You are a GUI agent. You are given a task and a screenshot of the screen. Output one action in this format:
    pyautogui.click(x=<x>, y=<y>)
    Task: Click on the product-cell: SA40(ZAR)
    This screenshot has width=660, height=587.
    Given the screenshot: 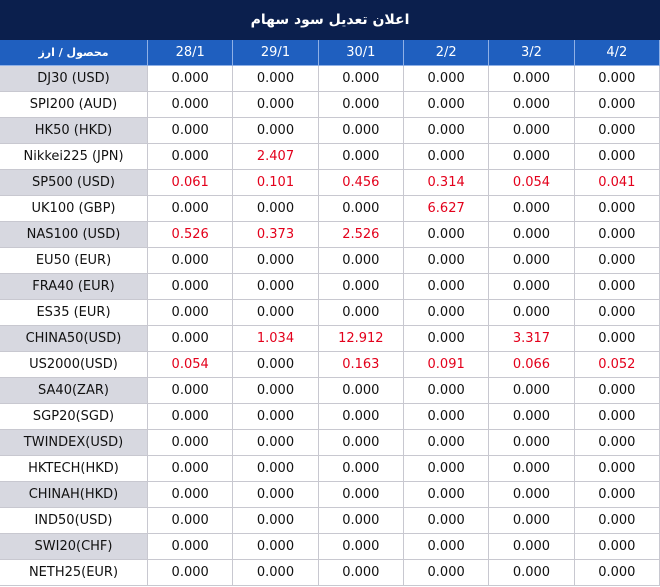 What is the action you would take?
    pyautogui.click(x=74, y=391)
    